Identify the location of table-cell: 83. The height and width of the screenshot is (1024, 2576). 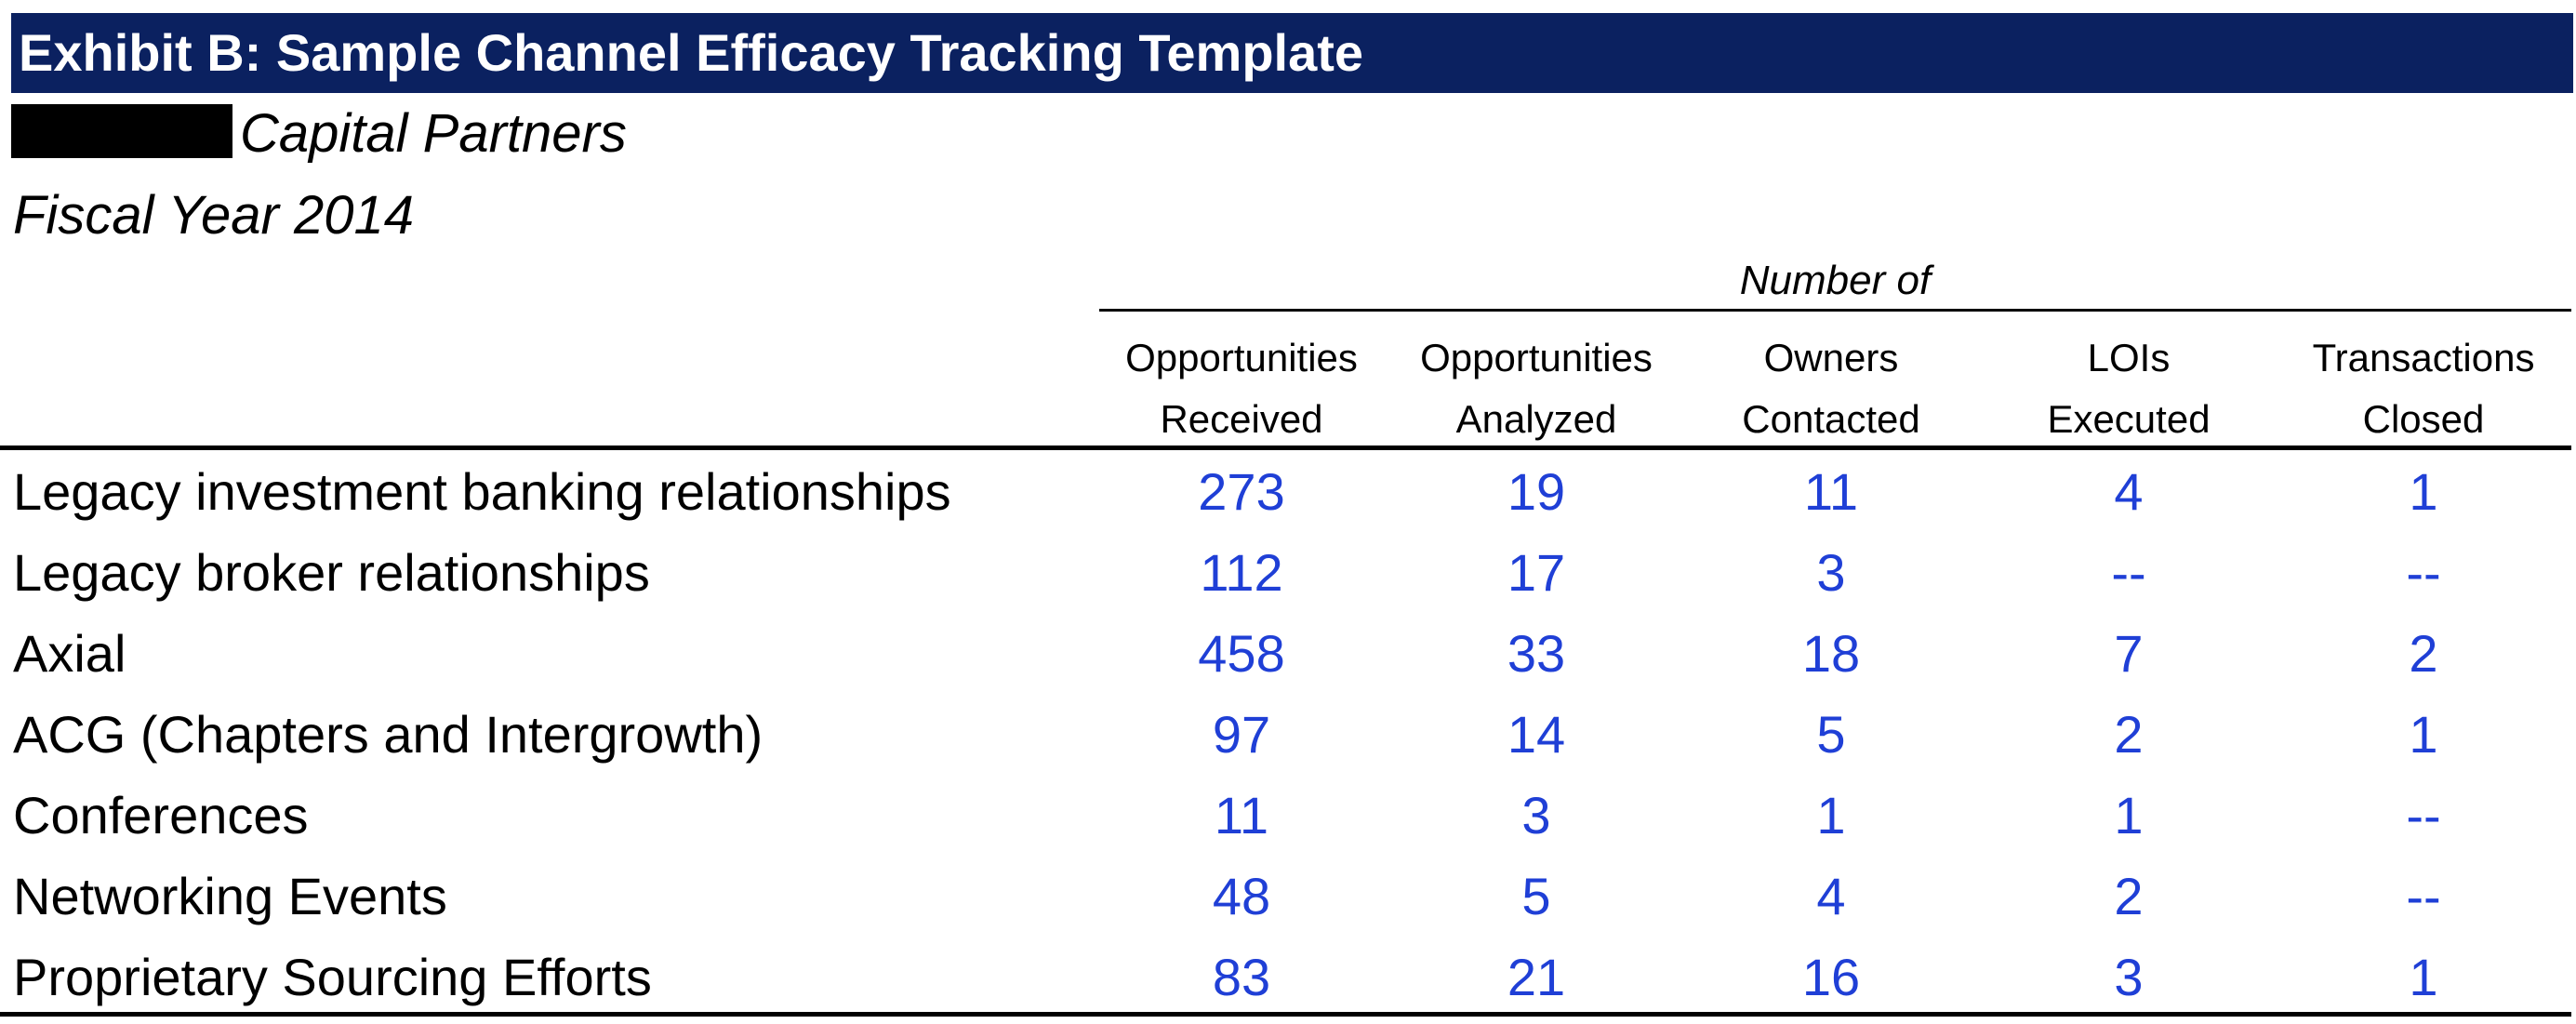
(1241, 977).